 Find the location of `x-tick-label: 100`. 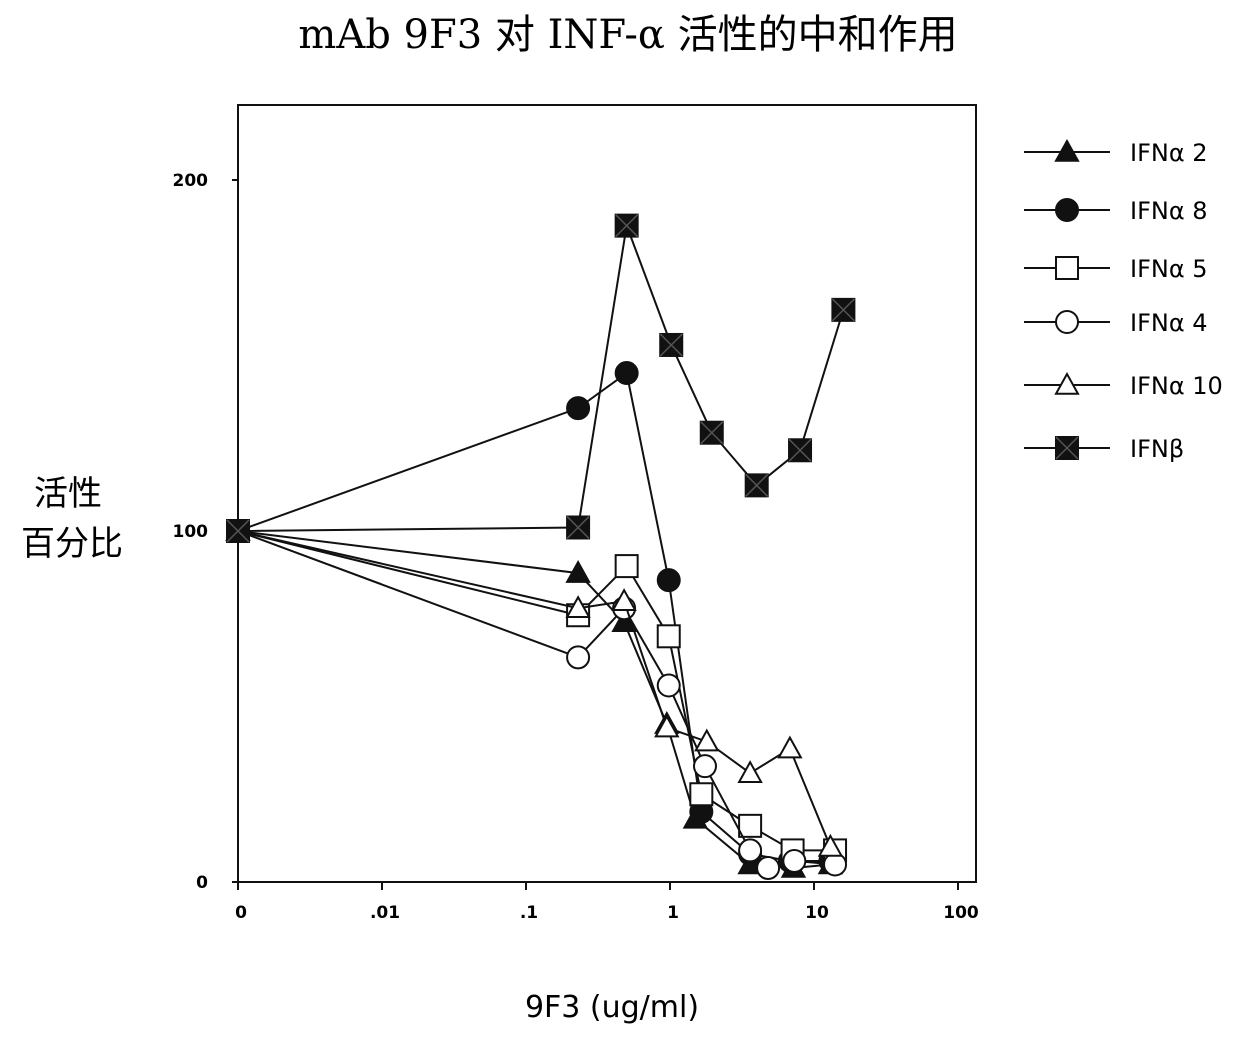

x-tick-label: 100 is located at coordinates (961, 913).